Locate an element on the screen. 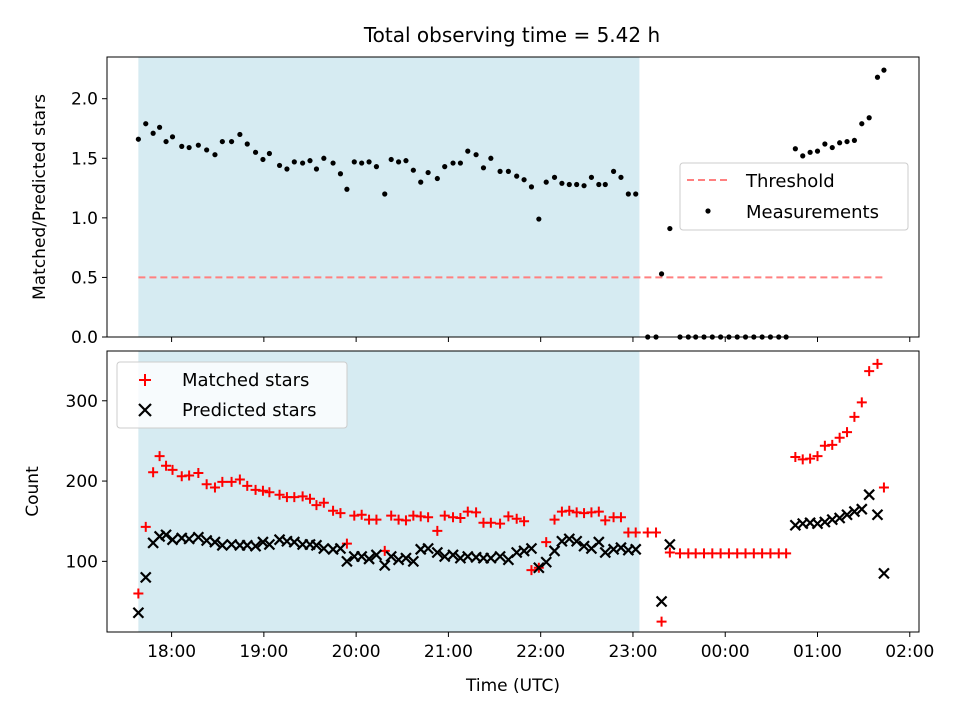 This screenshot has height=720, width=960. legend-matched-label: Matched stars is located at coordinates (245, 380).